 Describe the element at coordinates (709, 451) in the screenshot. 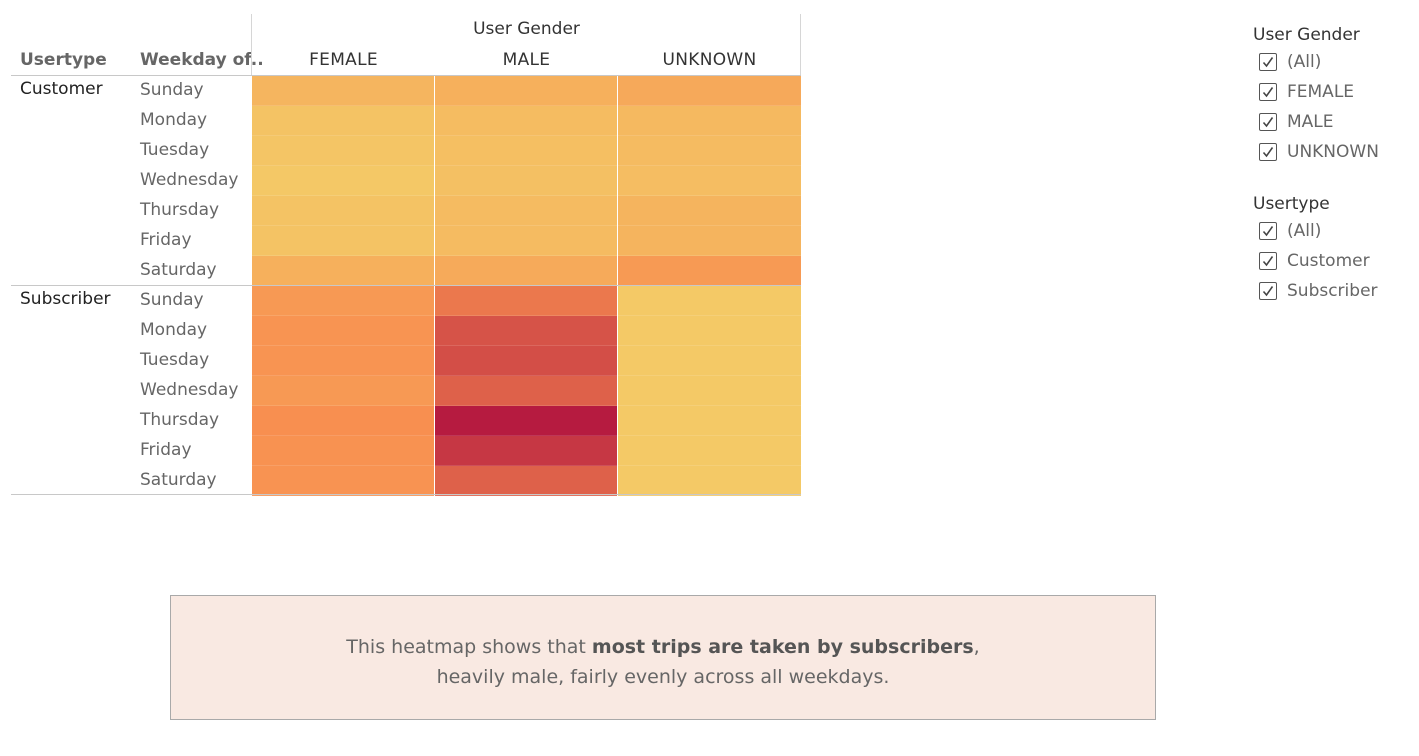

I see `heatmap-cell-subscriber-friday-unknown` at that location.